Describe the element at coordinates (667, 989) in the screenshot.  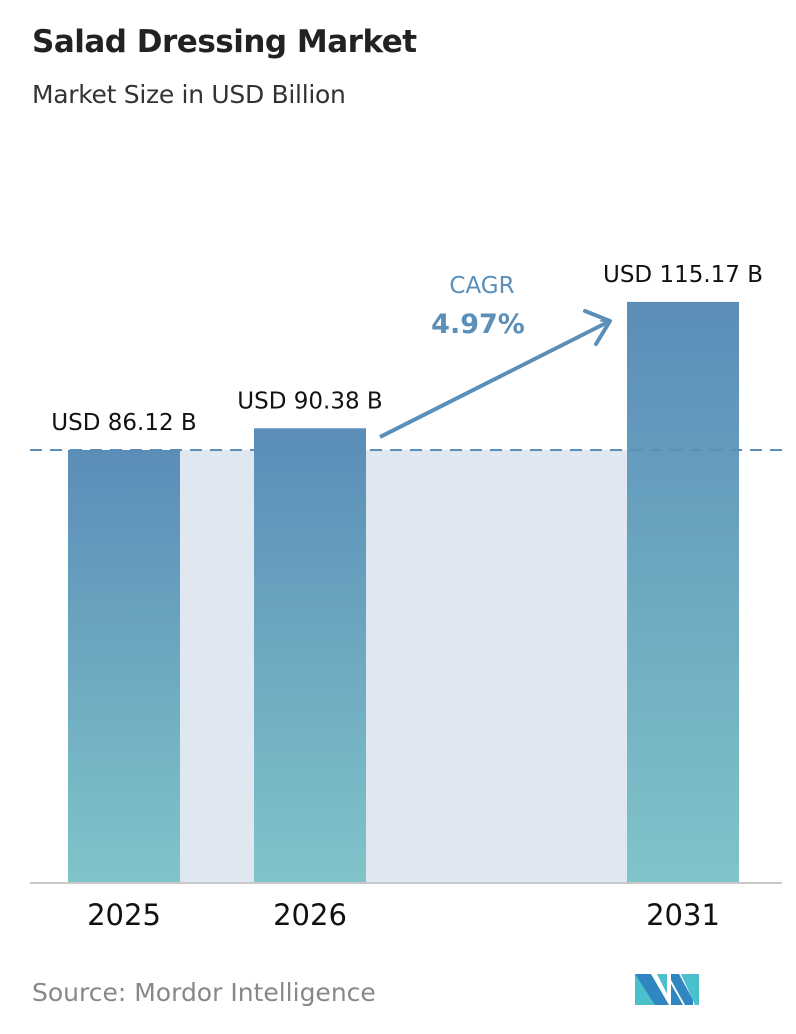
I see `mordor-logo` at that location.